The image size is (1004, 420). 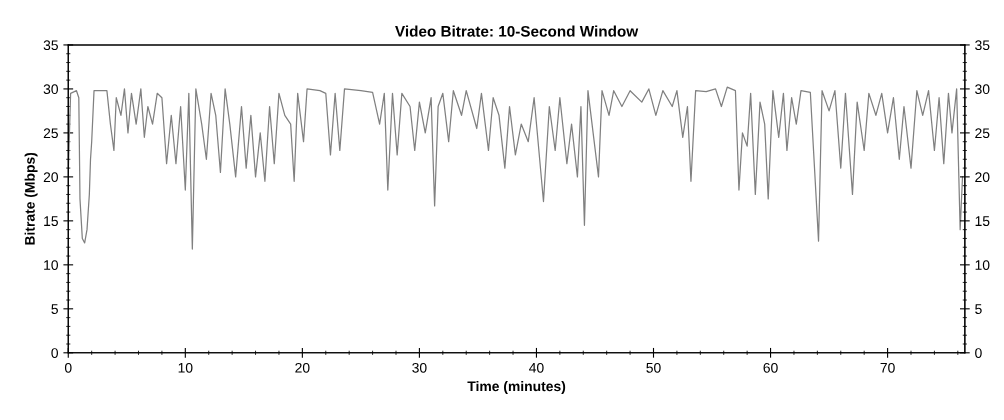 What do you see at coordinates (55, 353) in the screenshot?
I see `y-tick-label: 0` at bounding box center [55, 353].